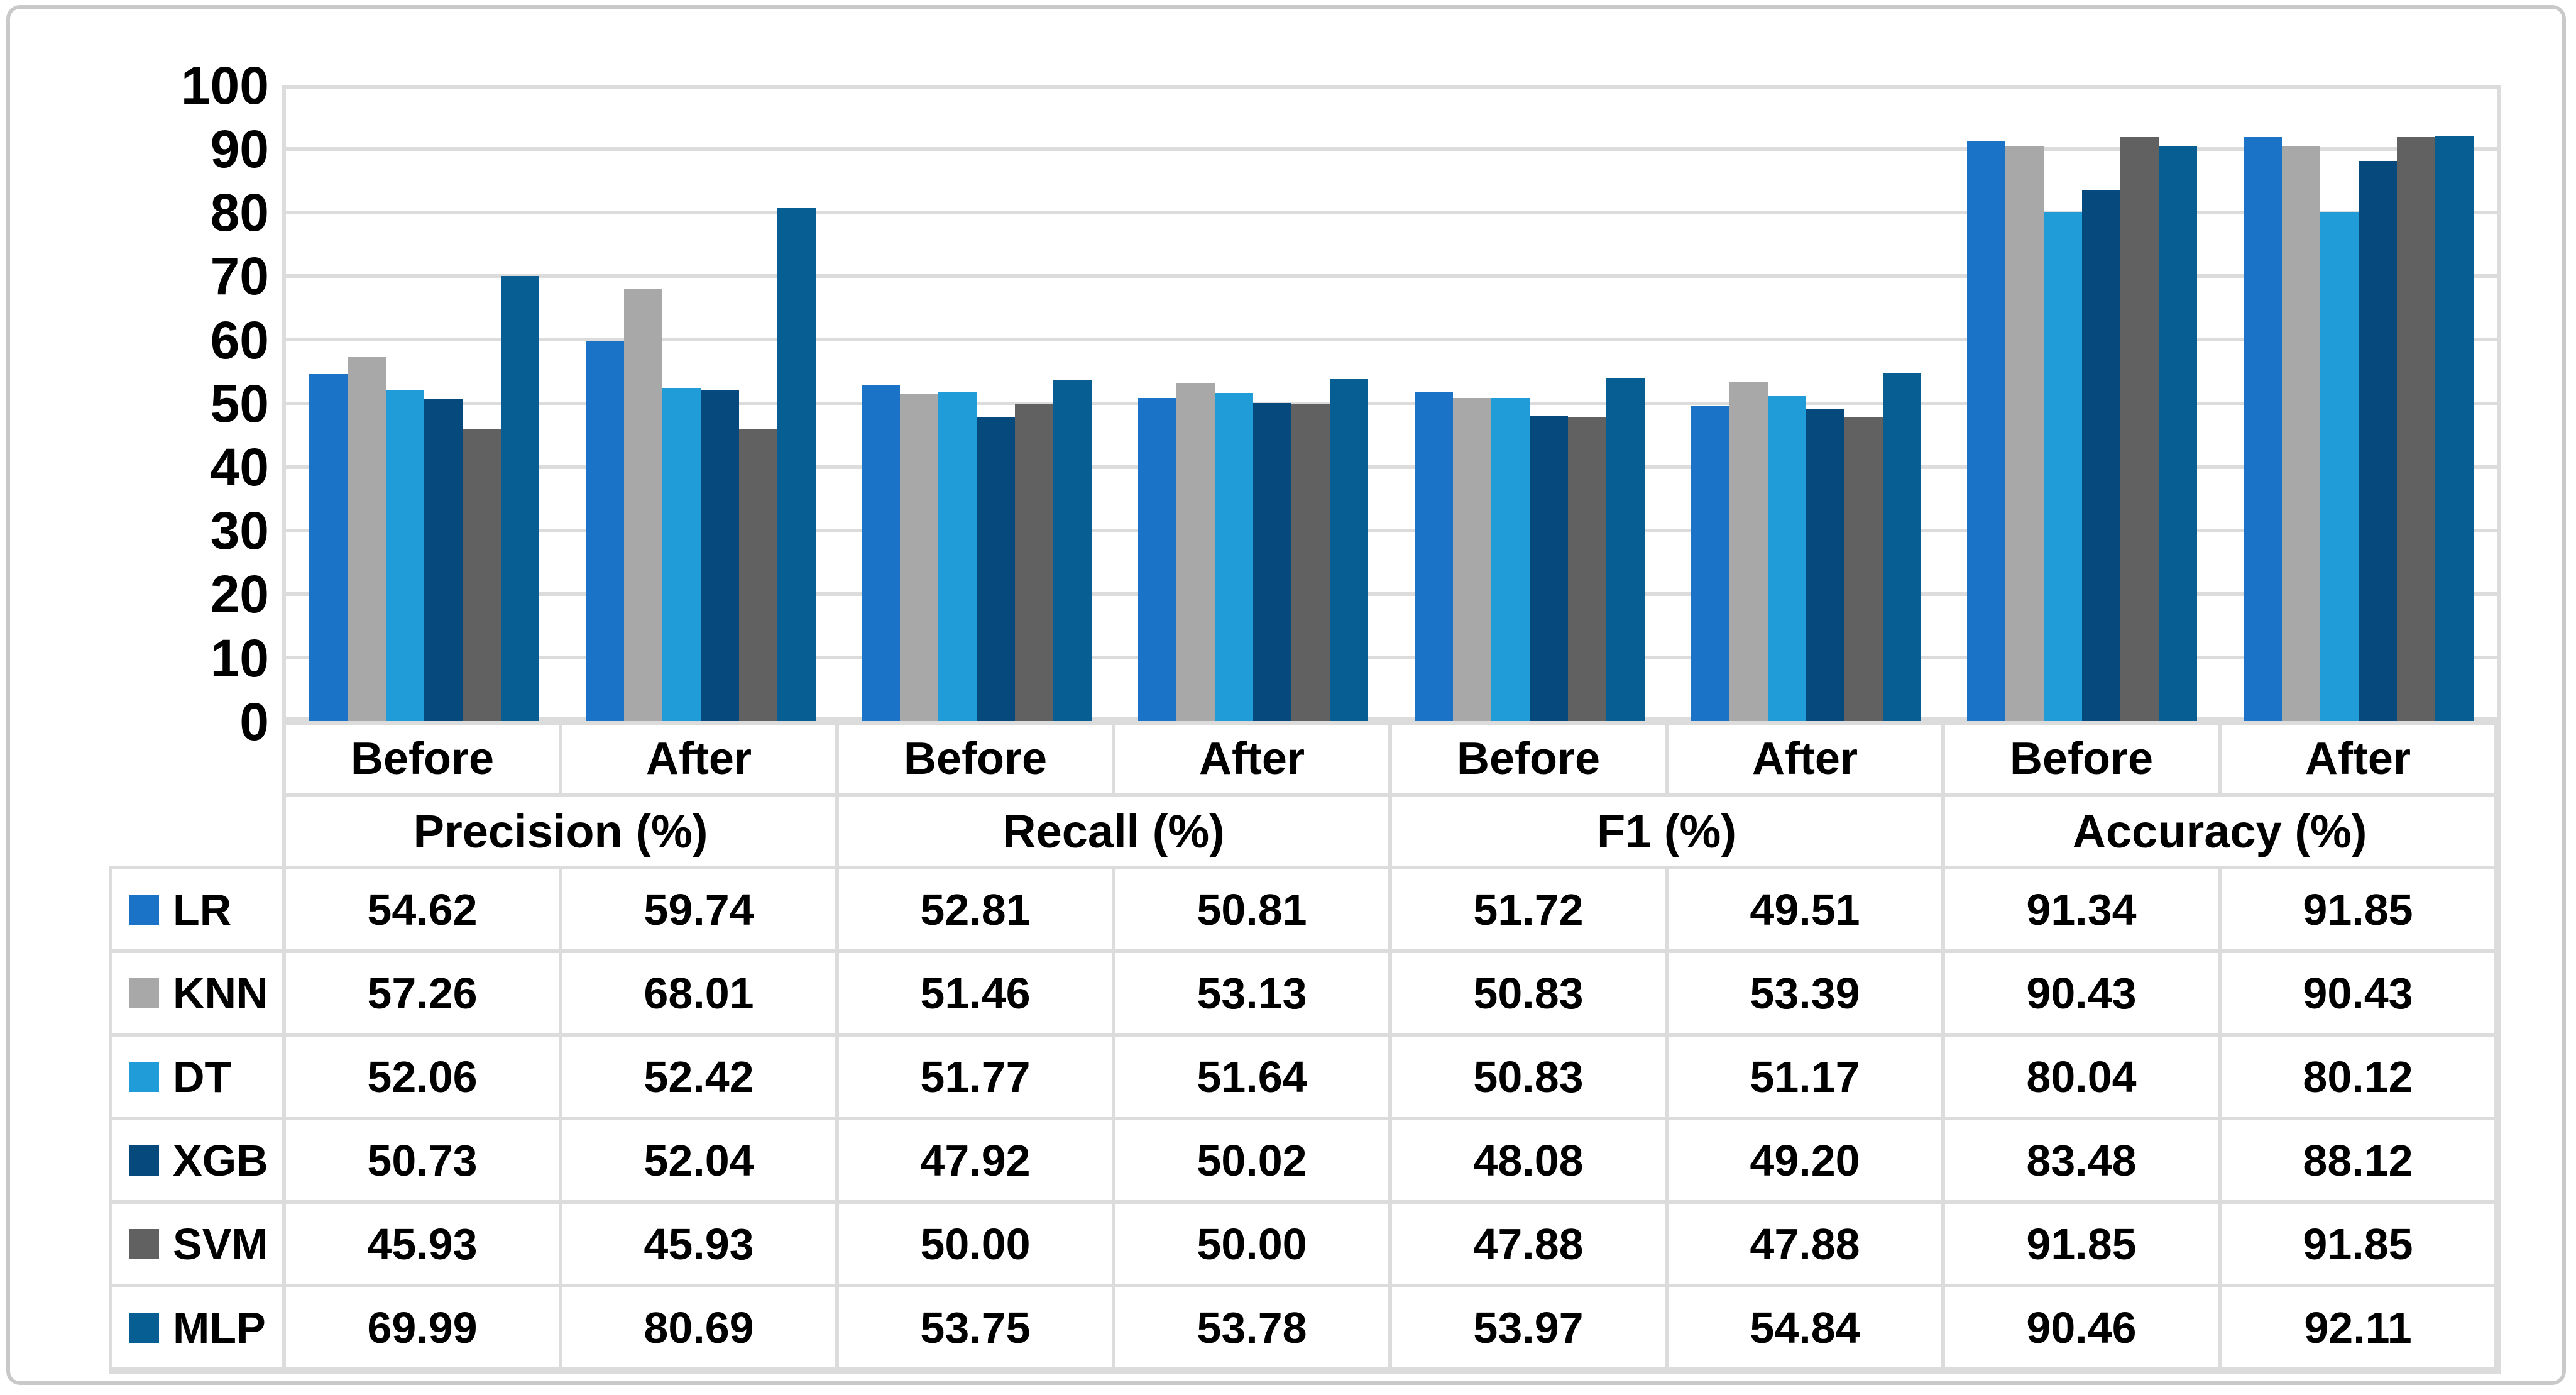 The height and width of the screenshot is (1395, 2576). Describe the element at coordinates (2079, 1075) in the screenshot. I see `table-value: 80.04` at that location.